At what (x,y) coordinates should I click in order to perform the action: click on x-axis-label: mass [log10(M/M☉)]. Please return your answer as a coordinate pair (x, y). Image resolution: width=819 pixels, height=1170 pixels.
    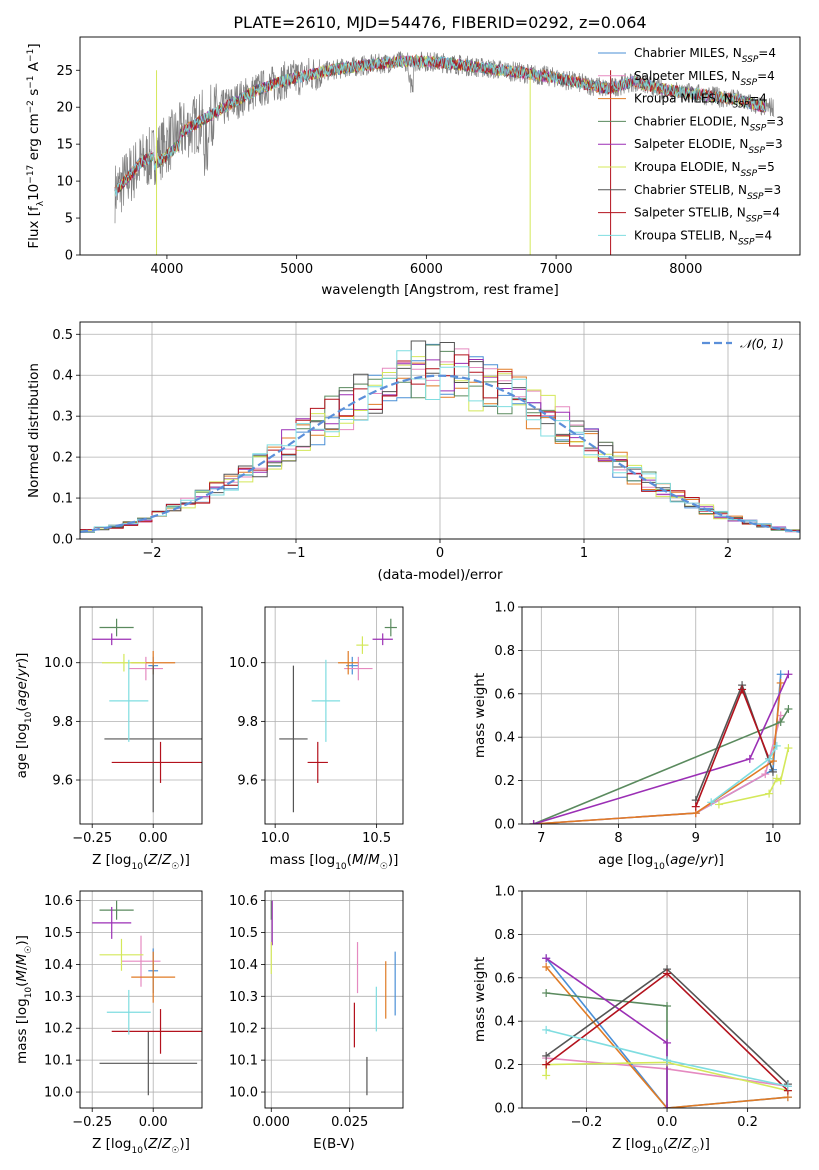
    Looking at the image, I should click on (334, 862).